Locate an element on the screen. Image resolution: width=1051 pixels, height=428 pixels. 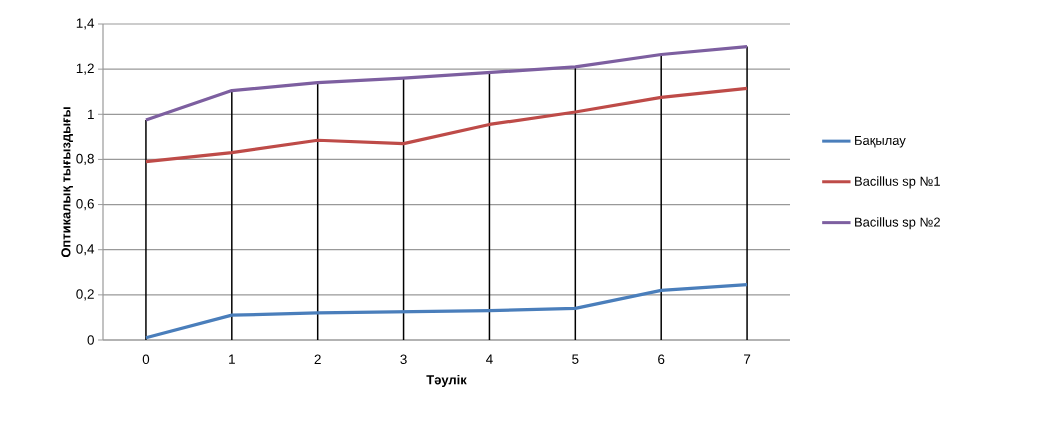
legend-label: Bacillus sp №2 is located at coordinates (897, 223).